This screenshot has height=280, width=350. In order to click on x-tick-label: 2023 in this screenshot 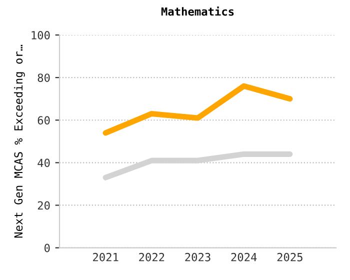, I will do `click(197, 257)`.